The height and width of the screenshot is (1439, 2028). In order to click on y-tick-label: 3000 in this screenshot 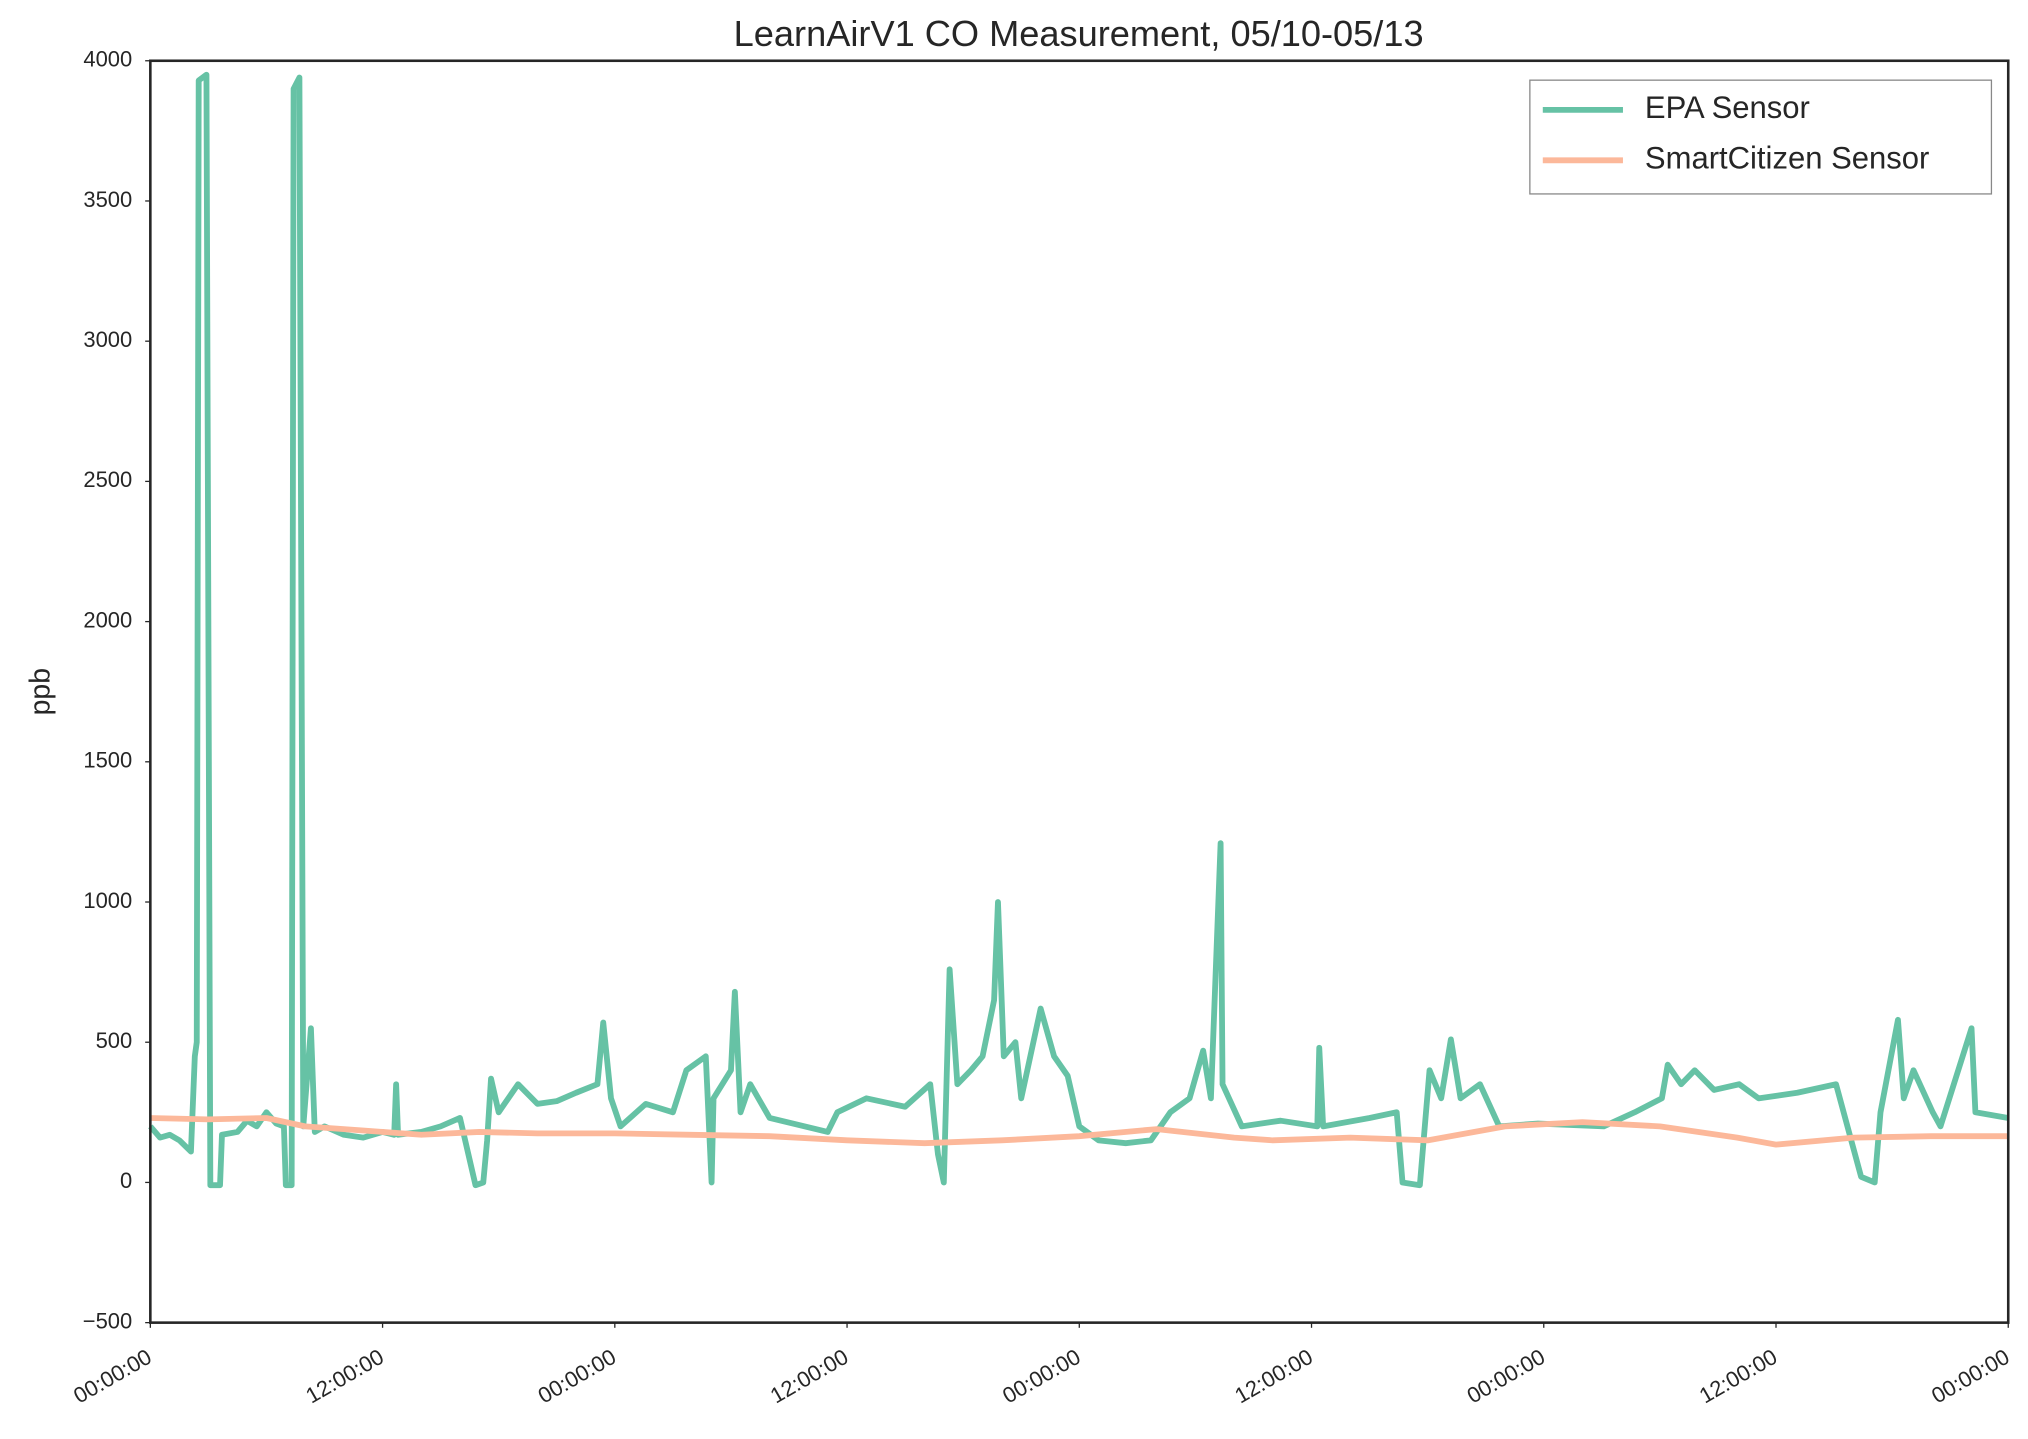, I will do `click(107, 339)`.